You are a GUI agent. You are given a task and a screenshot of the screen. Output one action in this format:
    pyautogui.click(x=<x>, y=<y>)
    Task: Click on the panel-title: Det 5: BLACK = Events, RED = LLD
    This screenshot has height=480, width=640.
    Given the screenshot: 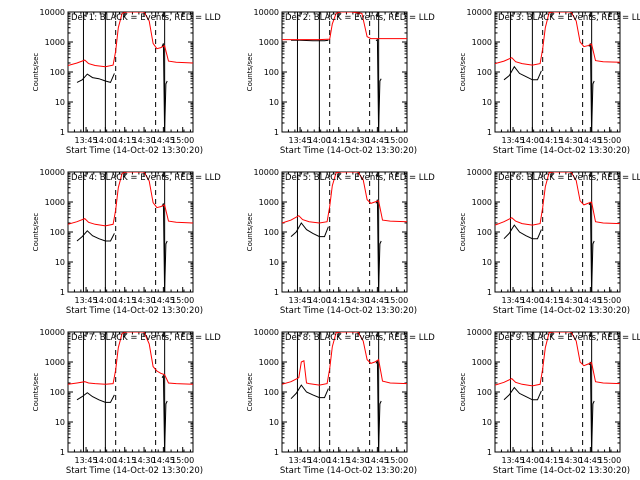 What is the action you would take?
    pyautogui.click(x=360, y=178)
    